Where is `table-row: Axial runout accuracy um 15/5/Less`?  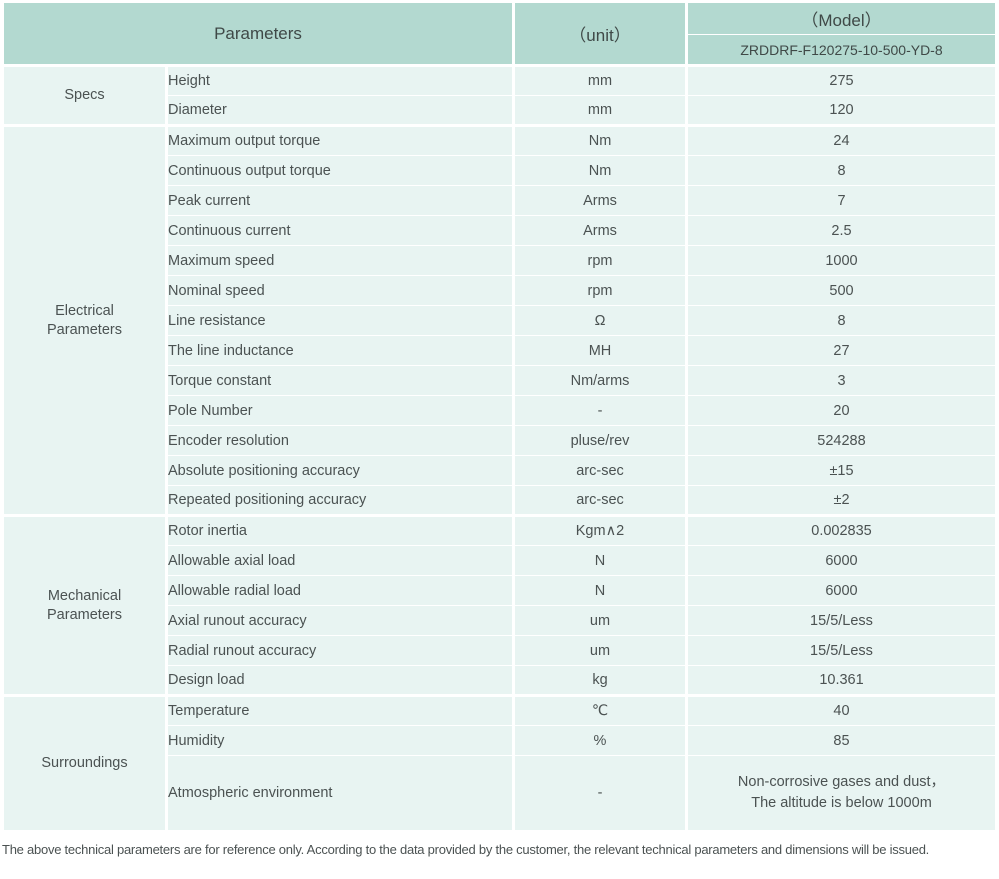 table-row: Axial runout accuracy um 15/5/Less is located at coordinates (500, 620).